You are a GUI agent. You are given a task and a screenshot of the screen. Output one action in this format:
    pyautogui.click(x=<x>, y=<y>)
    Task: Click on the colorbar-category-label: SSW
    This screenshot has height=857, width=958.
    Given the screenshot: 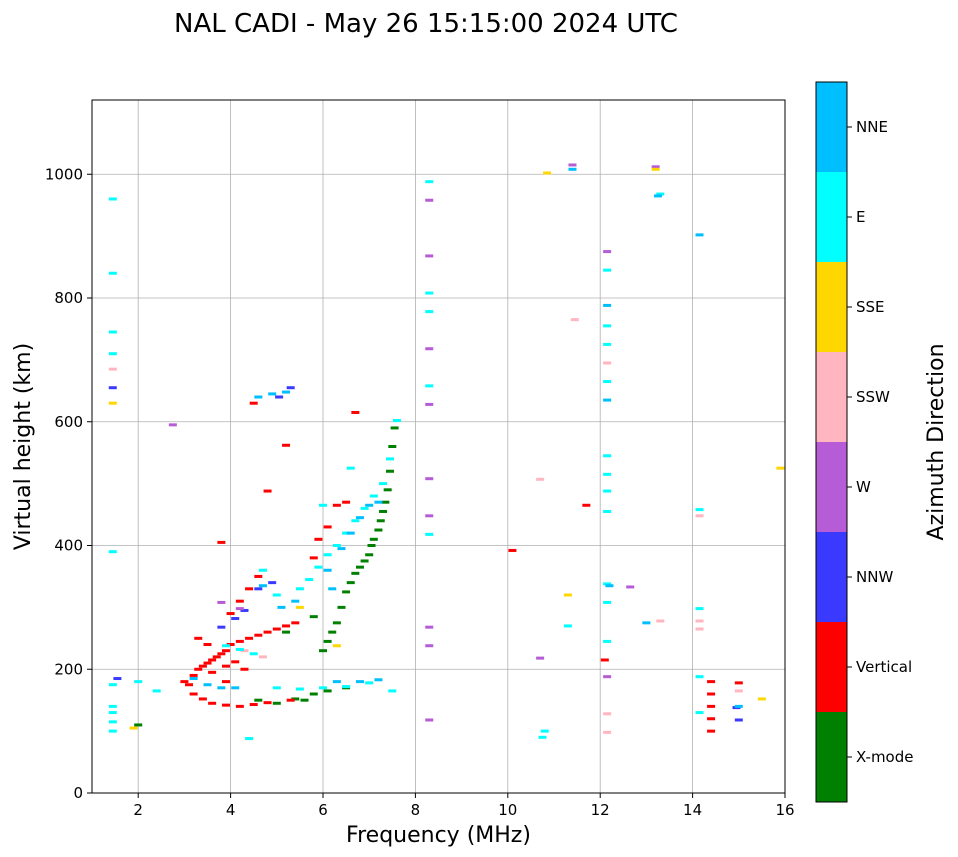 What is the action you would take?
    pyautogui.click(x=873, y=397)
    